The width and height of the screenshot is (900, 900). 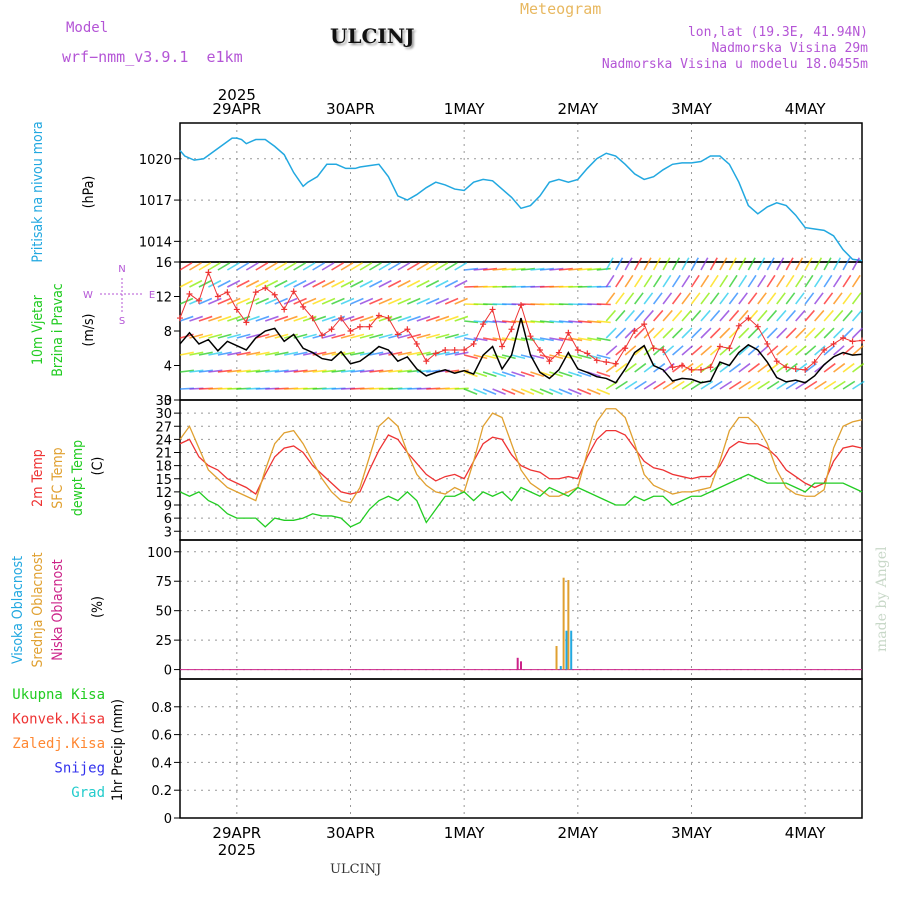 I want to click on x-tick-label-top: 30APR, so click(x=350, y=109).